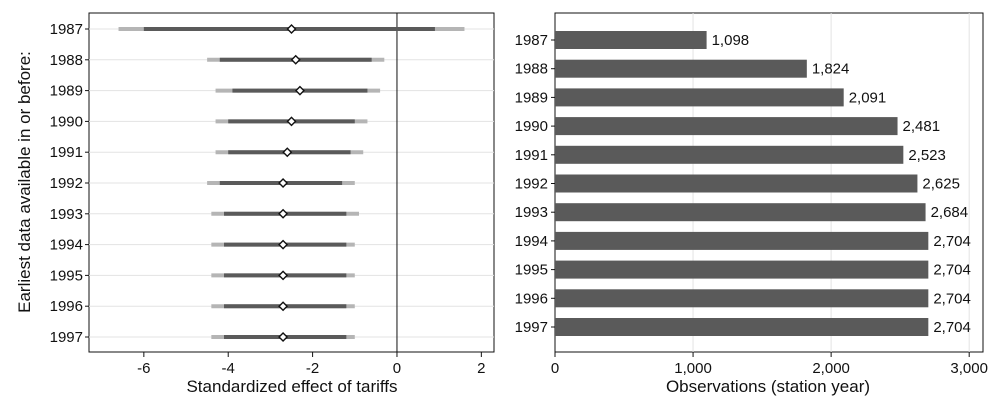 The image size is (996, 415). Describe the element at coordinates (731, 40) in the screenshot. I see `obs-bar-value-label: 1,098` at that location.